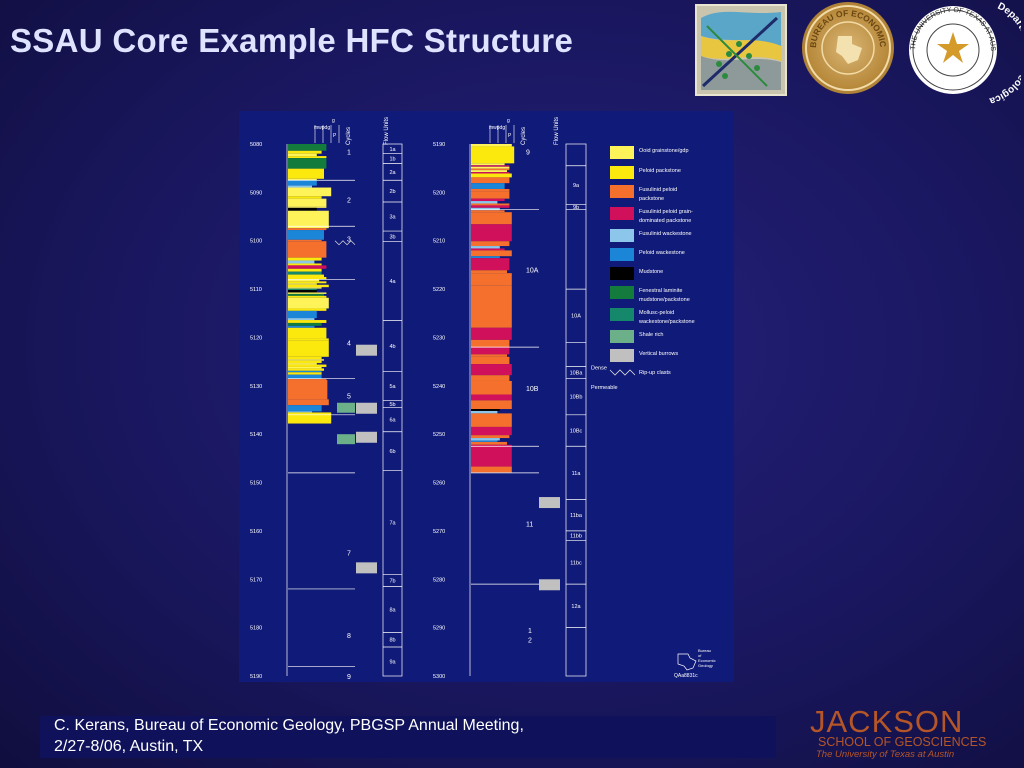 Image resolution: width=1024 pixels, height=768 pixels. What do you see at coordinates (349, 396) in the screenshot?
I see `left-cycle-label: 5` at bounding box center [349, 396].